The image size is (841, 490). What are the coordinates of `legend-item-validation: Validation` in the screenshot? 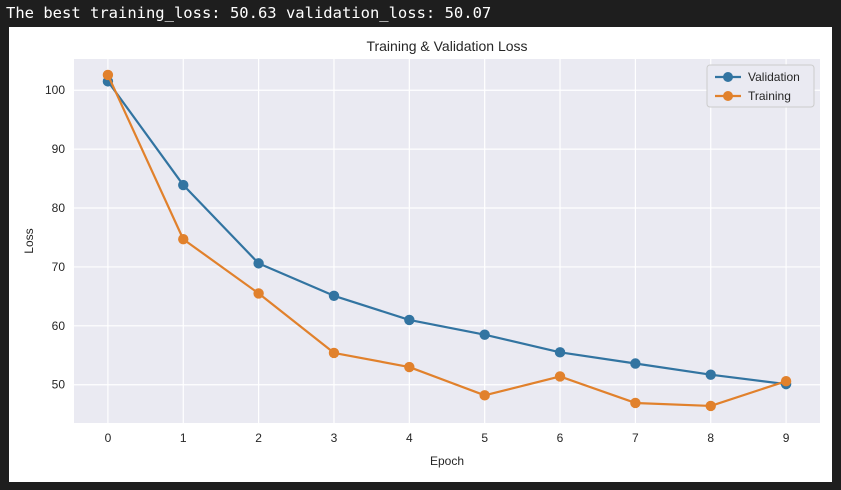 It's located at (757, 77).